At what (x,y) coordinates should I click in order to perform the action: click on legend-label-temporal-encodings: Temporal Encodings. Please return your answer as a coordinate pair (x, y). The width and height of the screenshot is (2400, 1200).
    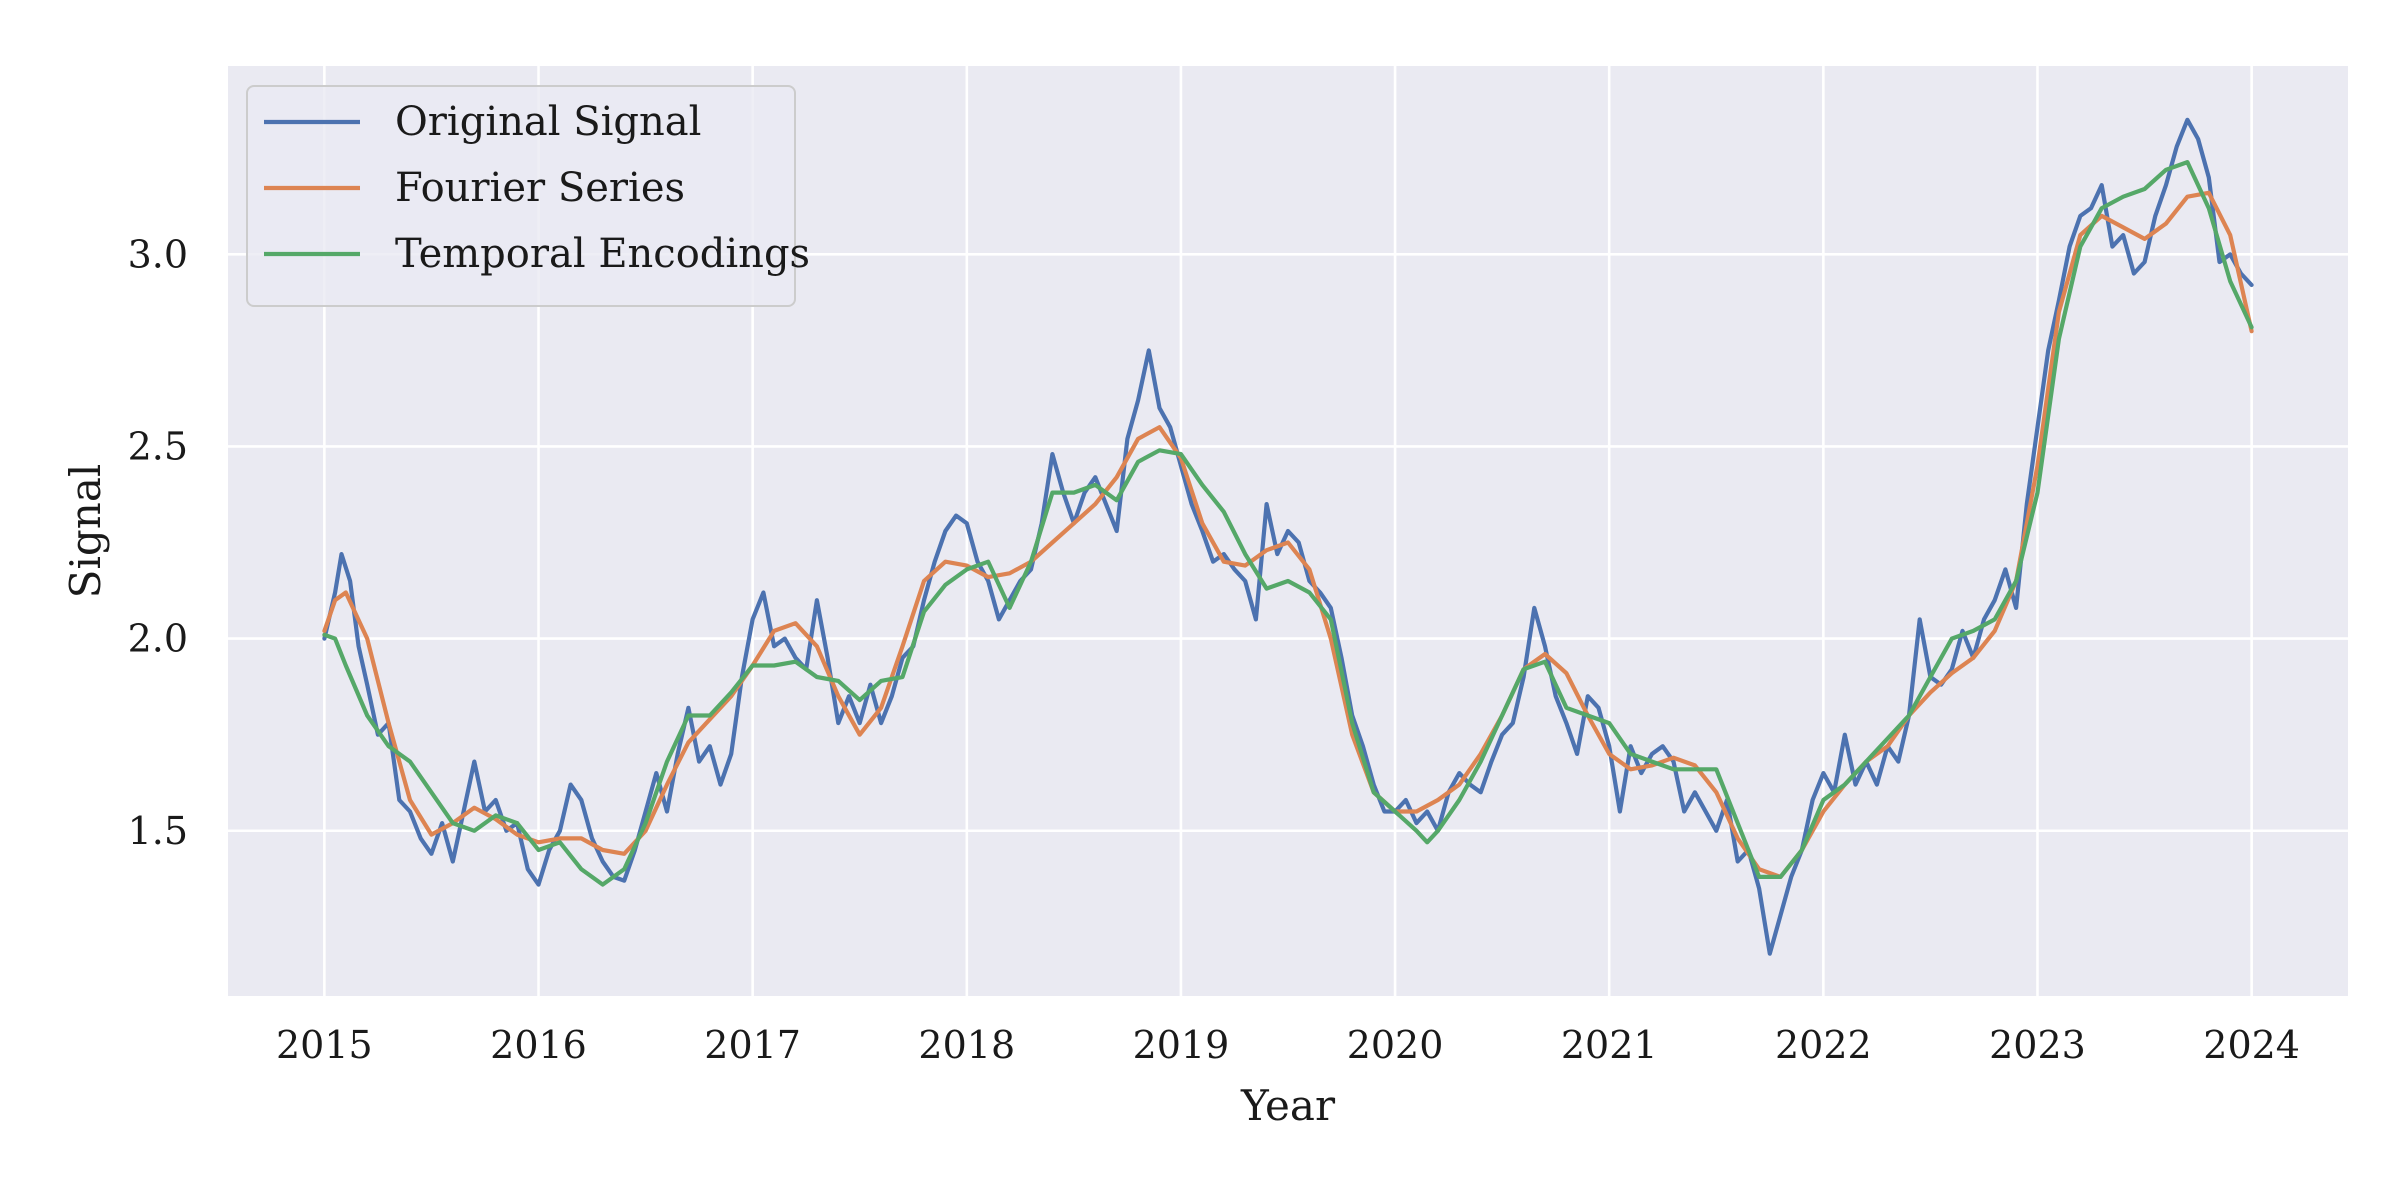
    Looking at the image, I should click on (602, 254).